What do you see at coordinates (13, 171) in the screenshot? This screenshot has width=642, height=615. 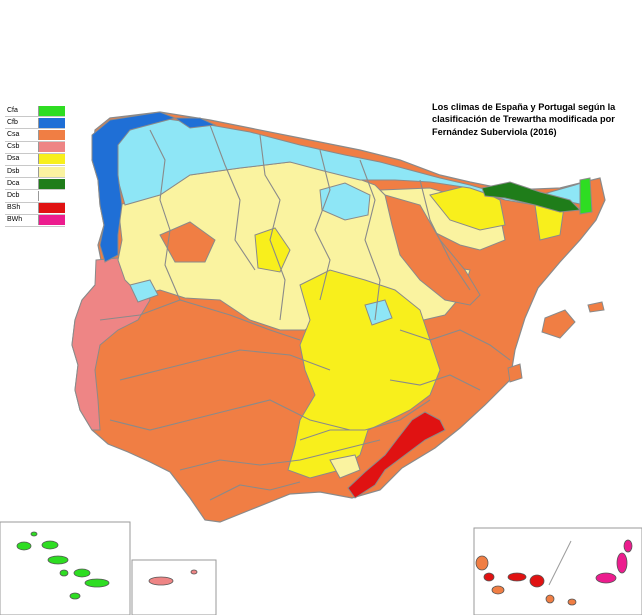 I see `legend-label: Dsb` at bounding box center [13, 171].